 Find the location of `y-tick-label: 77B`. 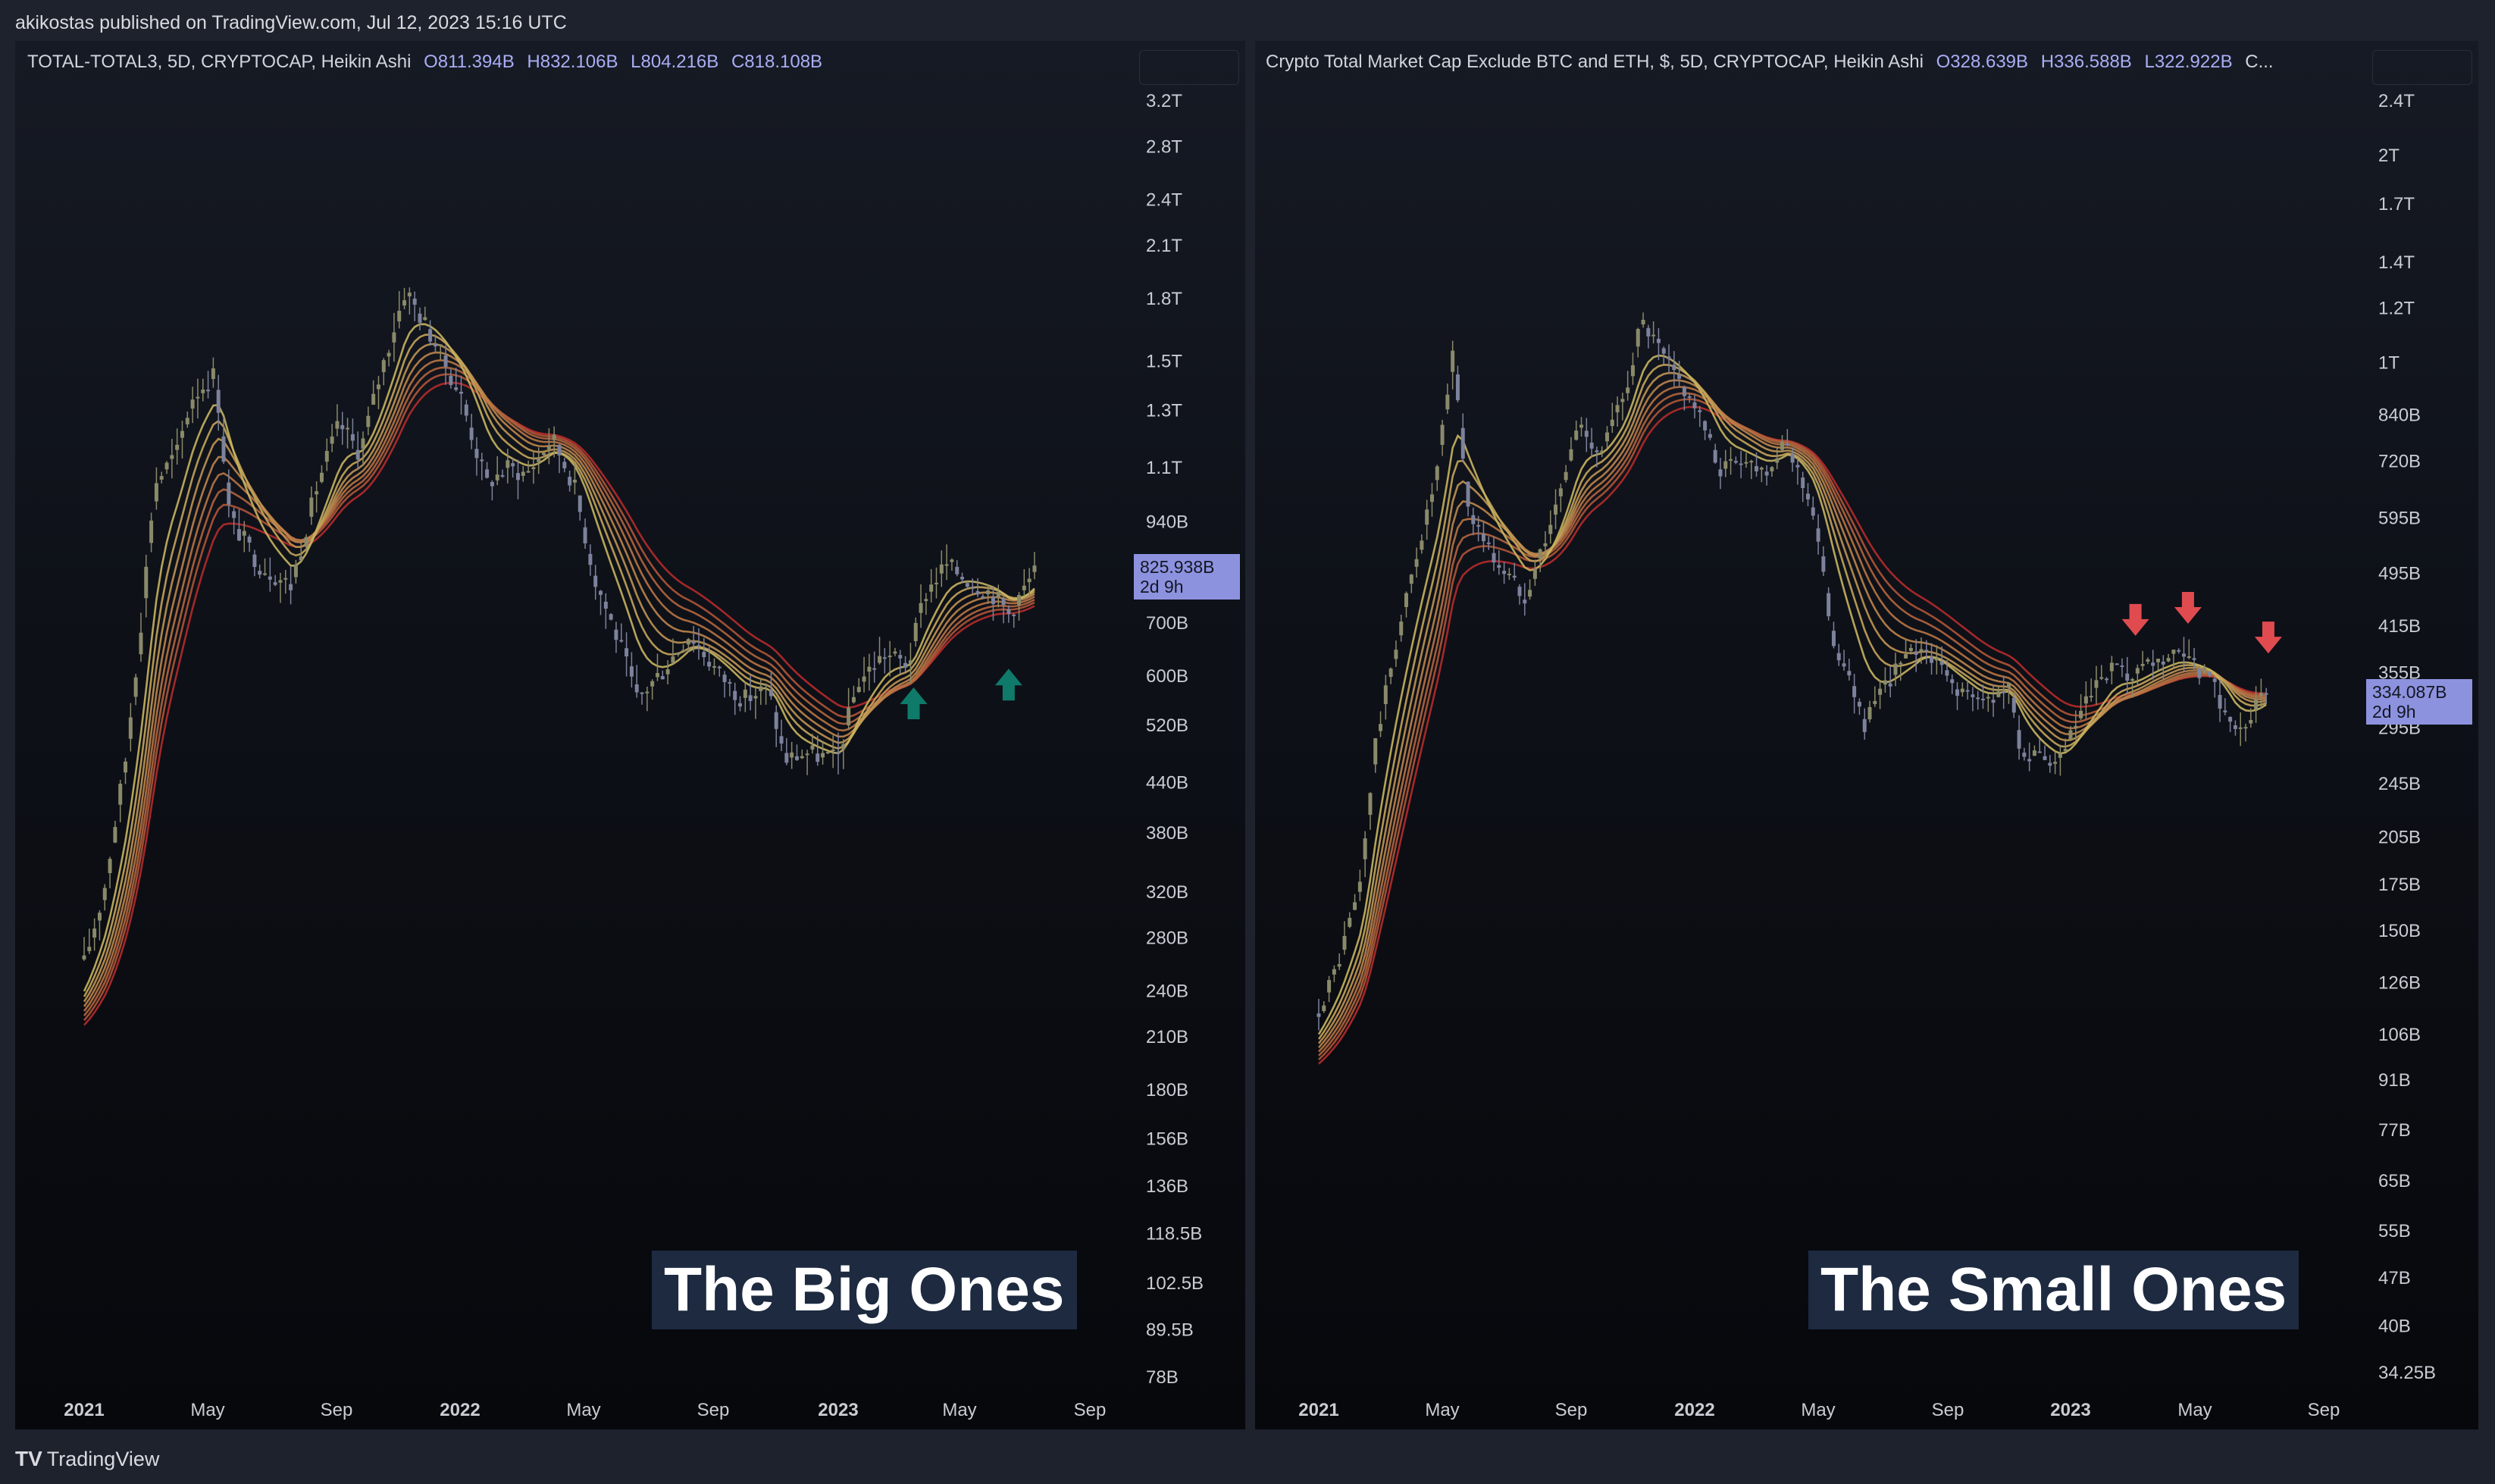

y-tick-label: 77B is located at coordinates (2394, 1130).